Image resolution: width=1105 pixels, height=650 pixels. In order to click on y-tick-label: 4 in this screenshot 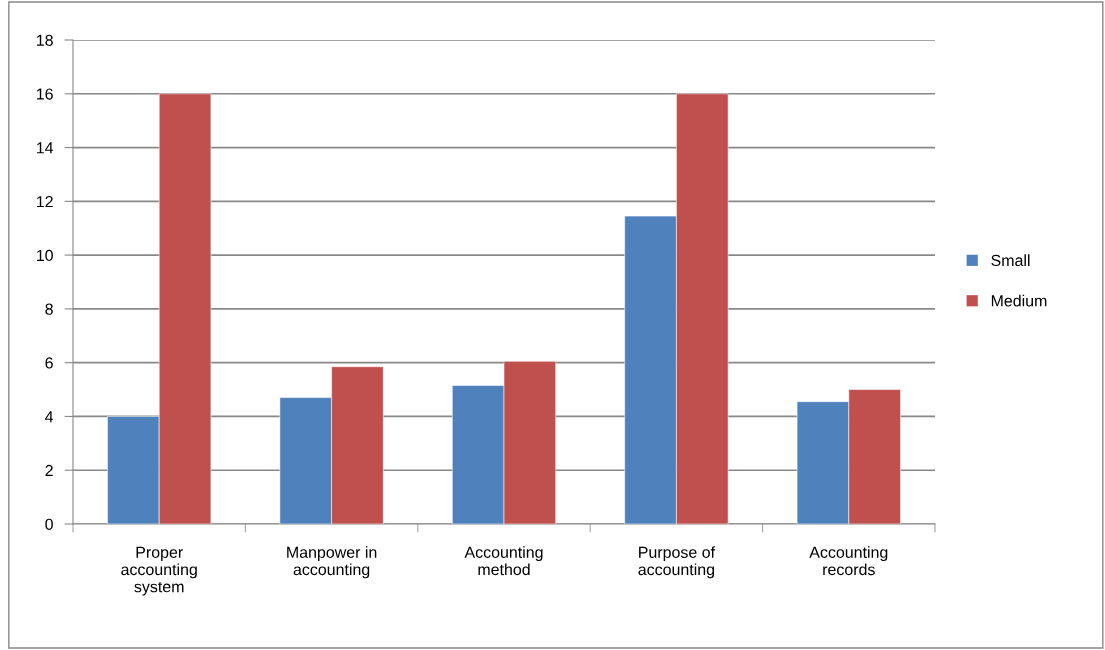, I will do `click(49, 417)`.